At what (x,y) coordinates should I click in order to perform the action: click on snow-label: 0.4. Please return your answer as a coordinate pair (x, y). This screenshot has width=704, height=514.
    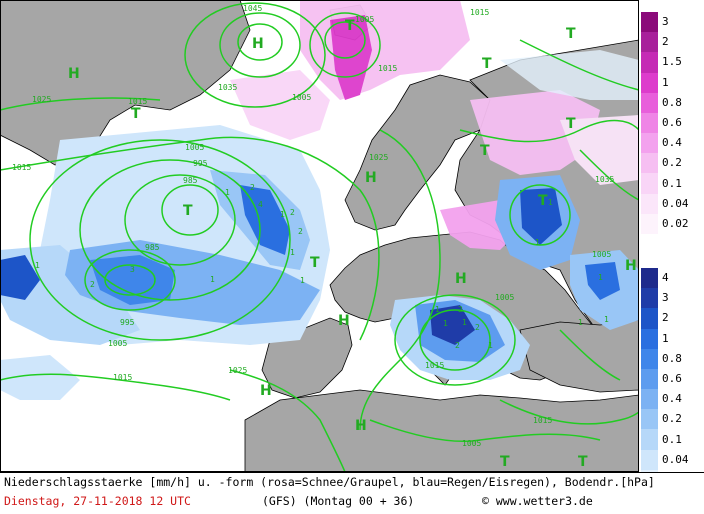
    Looking at the image, I should click on (672, 143).